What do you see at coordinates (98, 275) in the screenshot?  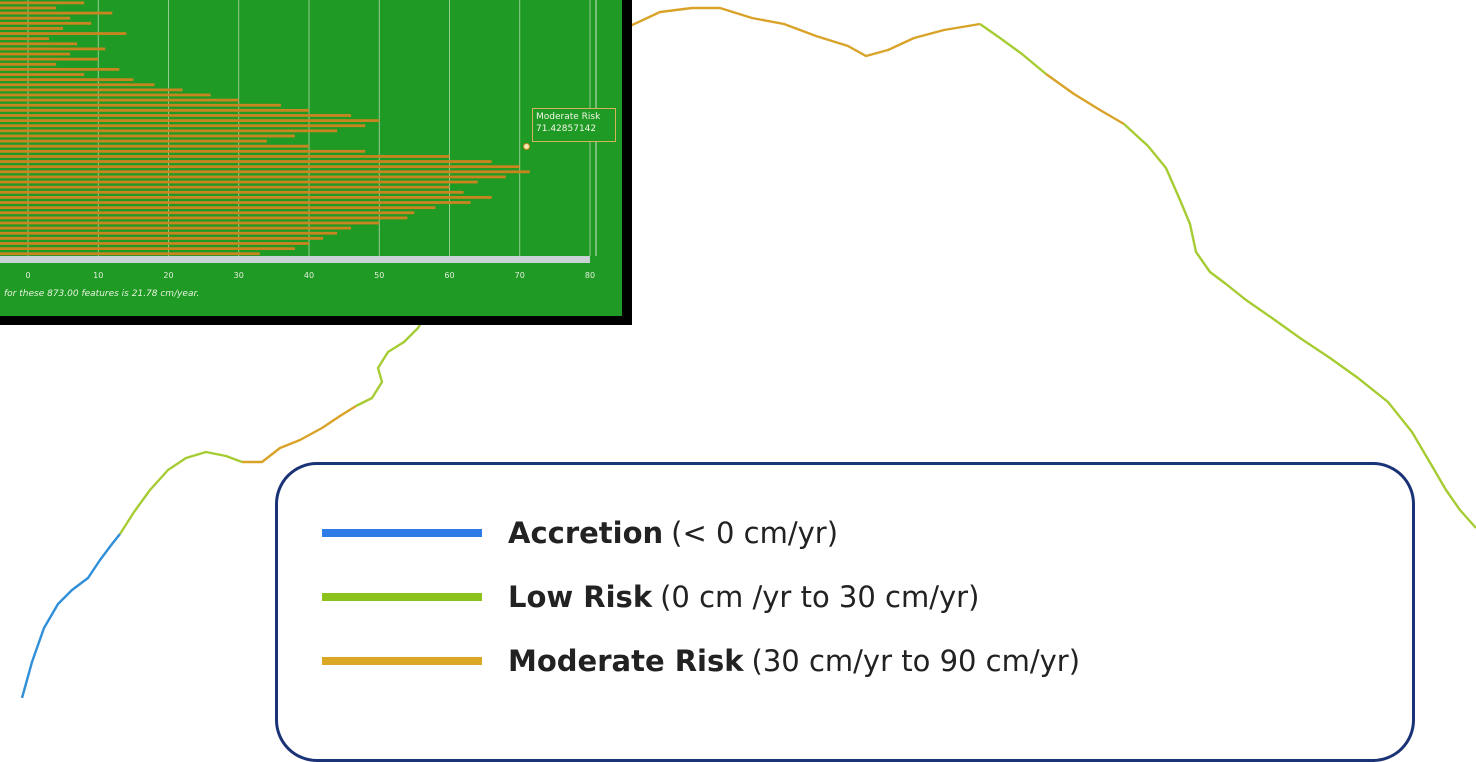 I see `x-tick-label: 10` at bounding box center [98, 275].